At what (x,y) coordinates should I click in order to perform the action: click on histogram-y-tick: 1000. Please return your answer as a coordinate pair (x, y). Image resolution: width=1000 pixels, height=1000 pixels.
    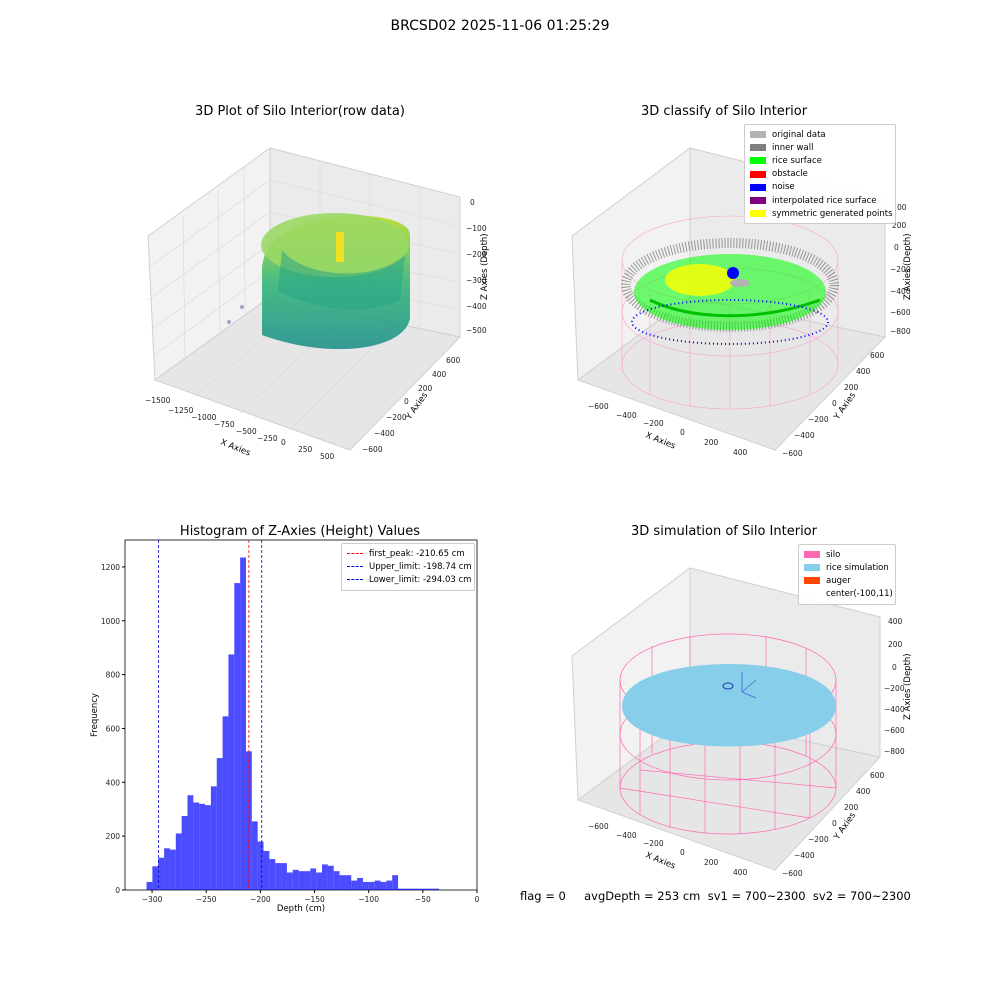
    Looking at the image, I should click on (110, 621).